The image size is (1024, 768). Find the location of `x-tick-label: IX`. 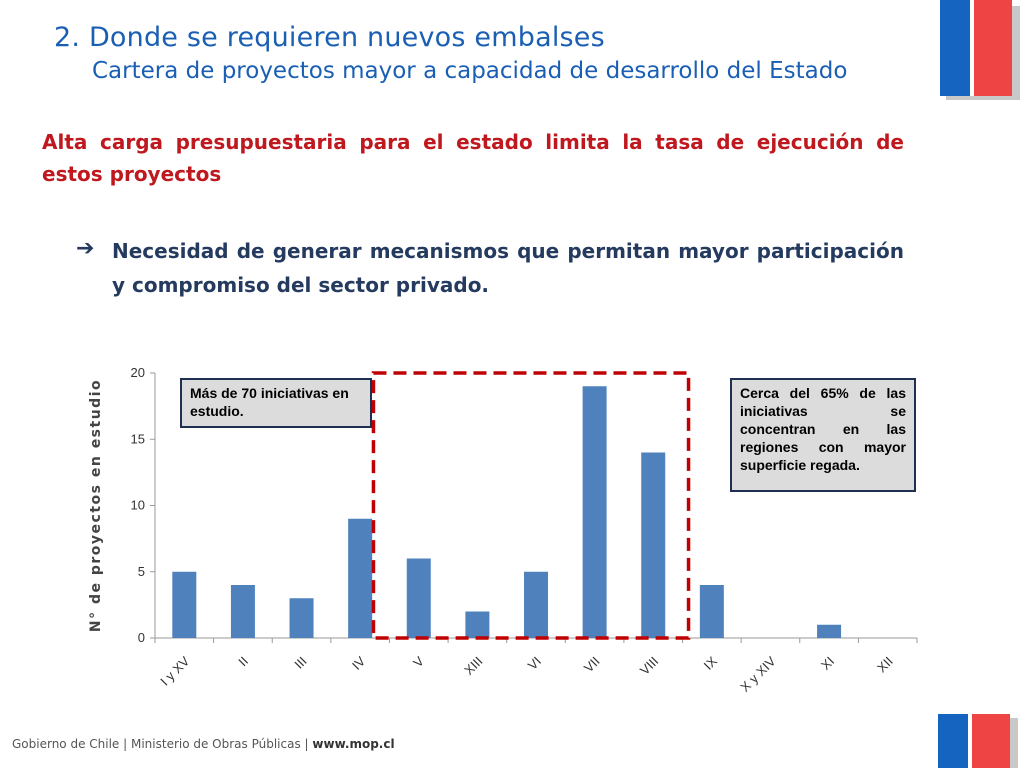

x-tick-label: IX is located at coordinates (711, 663).